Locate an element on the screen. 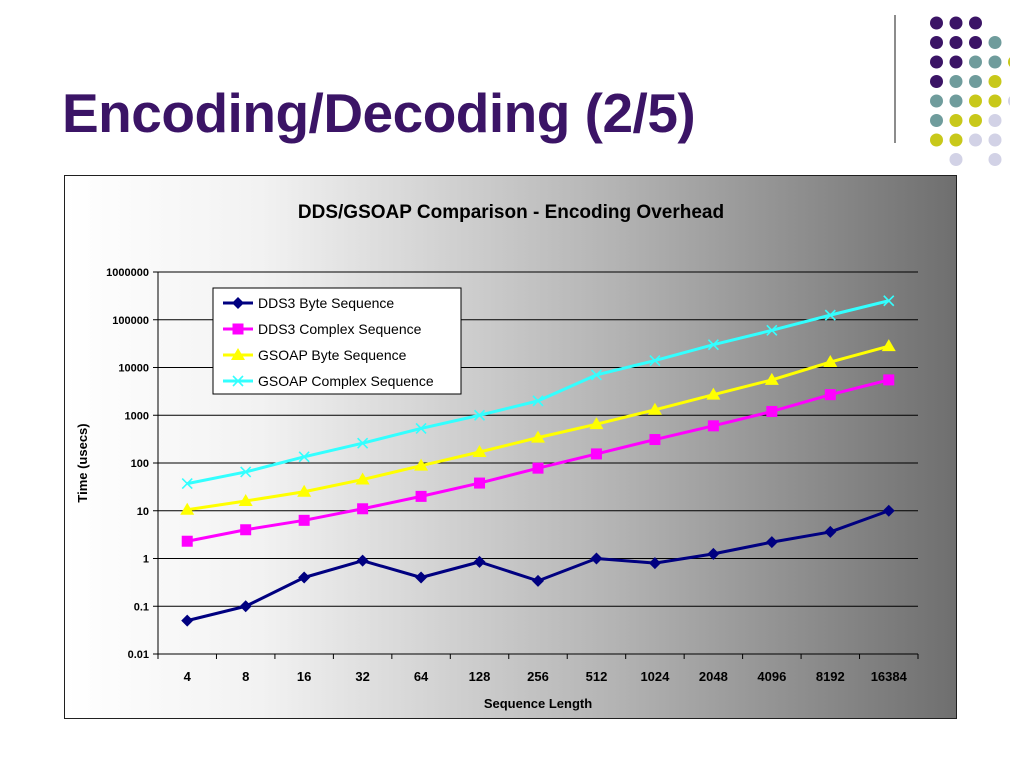 This screenshot has height=768, width=1024. legend-label: DDS3 Byte Sequence is located at coordinates (326, 303).